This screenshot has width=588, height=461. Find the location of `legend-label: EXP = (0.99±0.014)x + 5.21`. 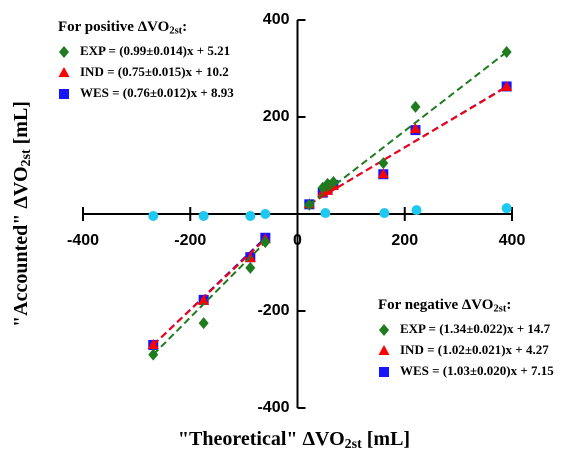

legend-label: EXP = (0.99±0.014)x + 5.21 is located at coordinates (155, 50).